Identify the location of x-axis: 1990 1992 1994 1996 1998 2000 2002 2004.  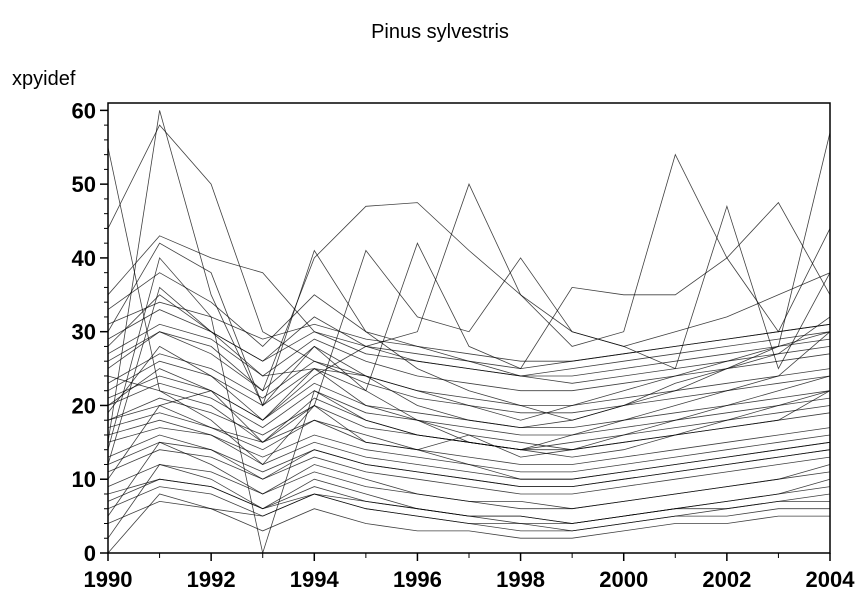
(470, 572).